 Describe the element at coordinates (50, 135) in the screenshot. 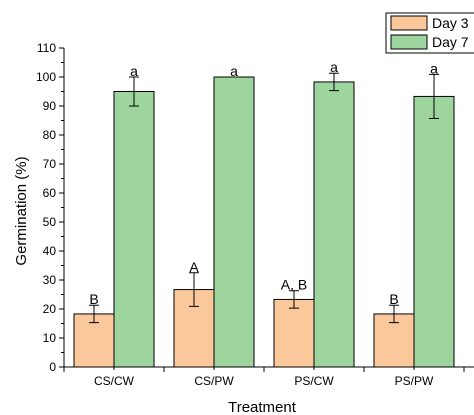

I see `y-tick-label: 80` at that location.